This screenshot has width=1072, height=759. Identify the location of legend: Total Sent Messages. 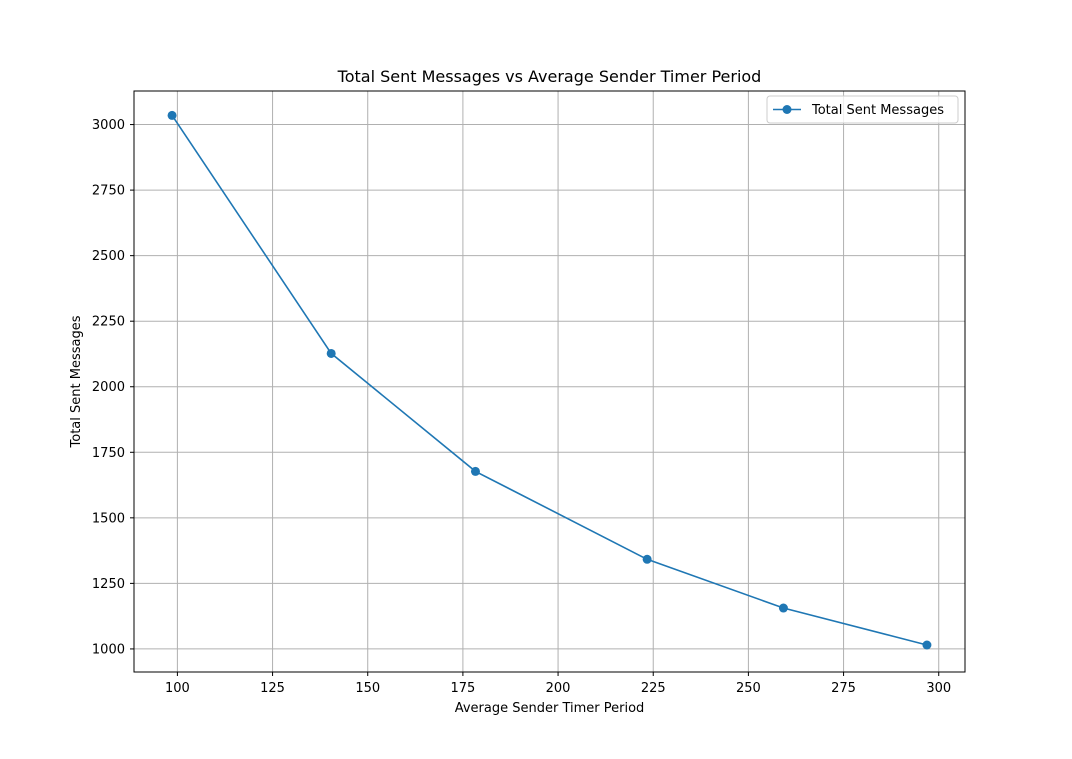
(862, 109).